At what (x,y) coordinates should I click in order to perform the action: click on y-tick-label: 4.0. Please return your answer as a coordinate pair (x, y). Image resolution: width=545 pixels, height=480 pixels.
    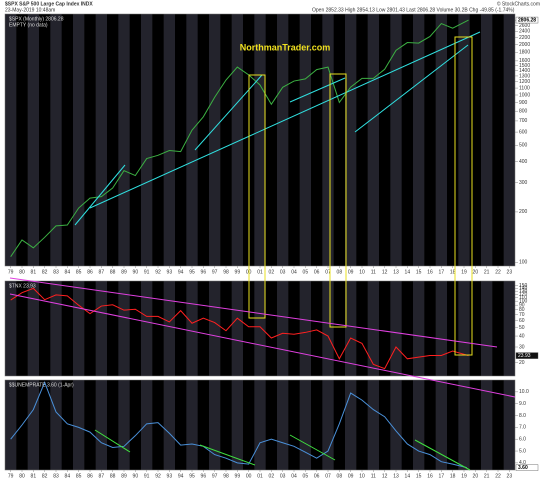
    Looking at the image, I should click on (522, 463).